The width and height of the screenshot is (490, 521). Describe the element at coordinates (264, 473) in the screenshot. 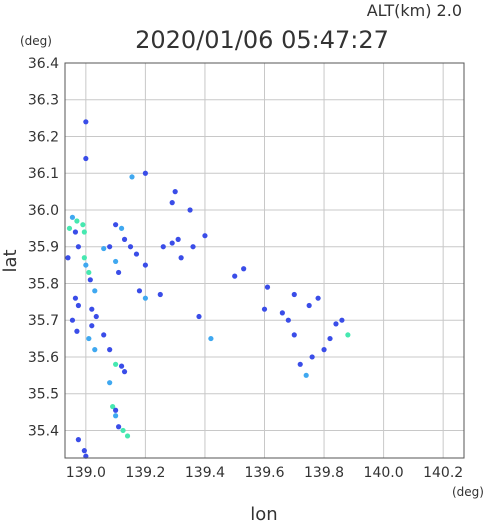

I see `x-tick-label: 139.6` at that location.